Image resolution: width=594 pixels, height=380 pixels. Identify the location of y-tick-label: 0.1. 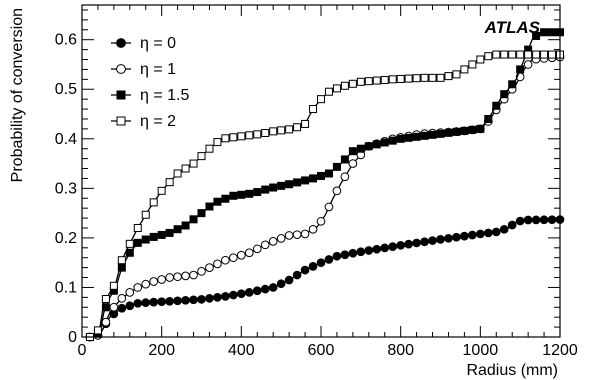
(66, 287).